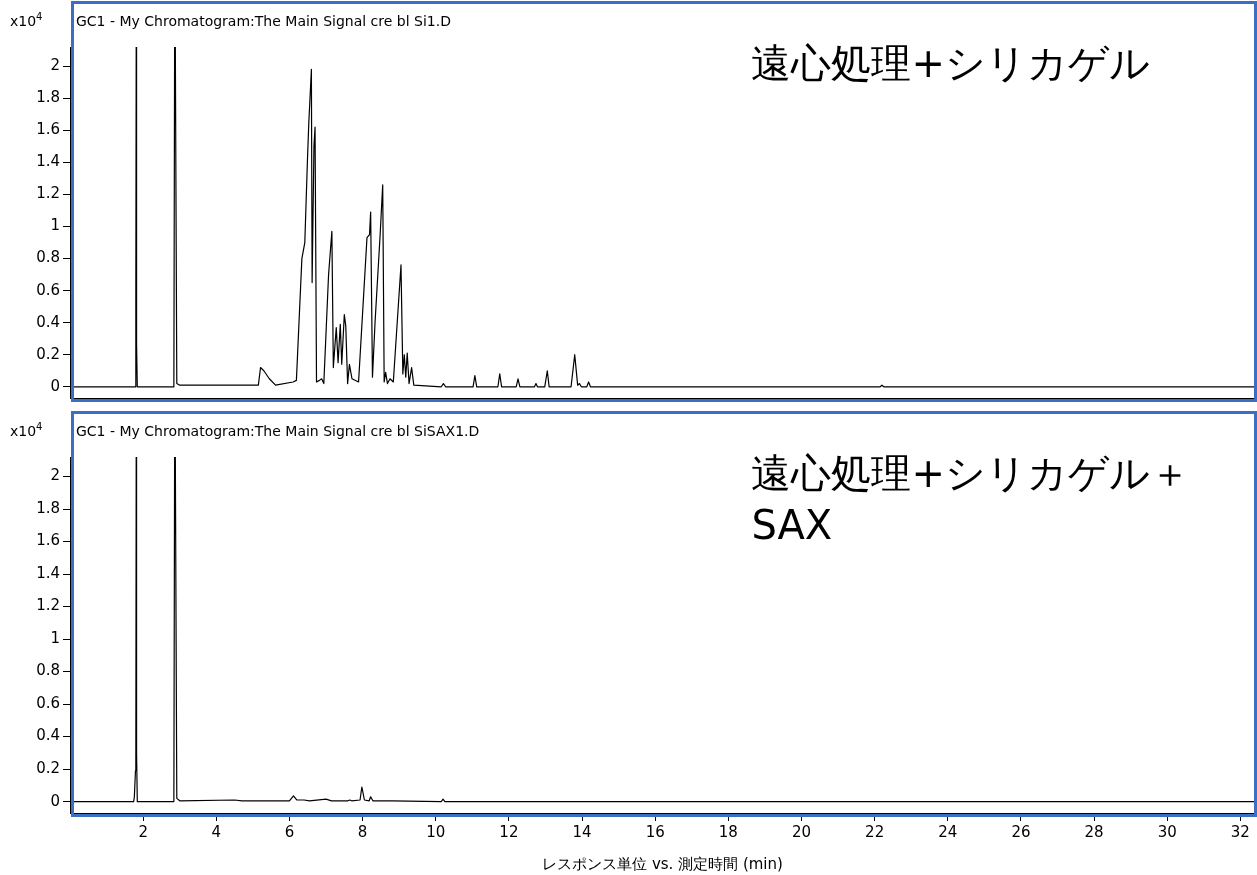 The height and width of the screenshot is (875, 1257). Describe the element at coordinates (263, 20) in the screenshot. I see `chart-title: GC1 - My Chromatogram:The Main Signal cre bl Si1.D` at that location.